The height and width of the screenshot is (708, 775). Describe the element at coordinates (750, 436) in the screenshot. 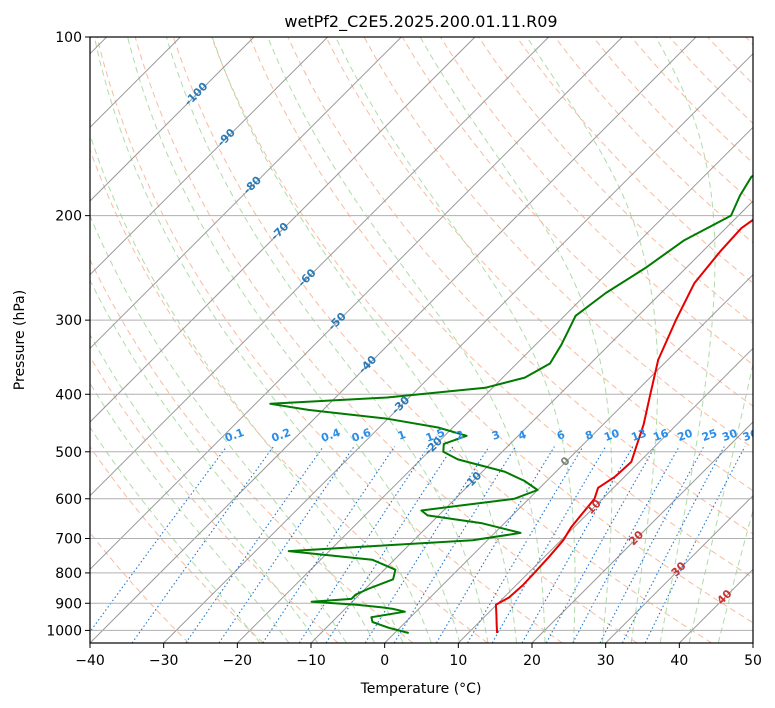

I see `mixing-ratio-label: 36` at that location.